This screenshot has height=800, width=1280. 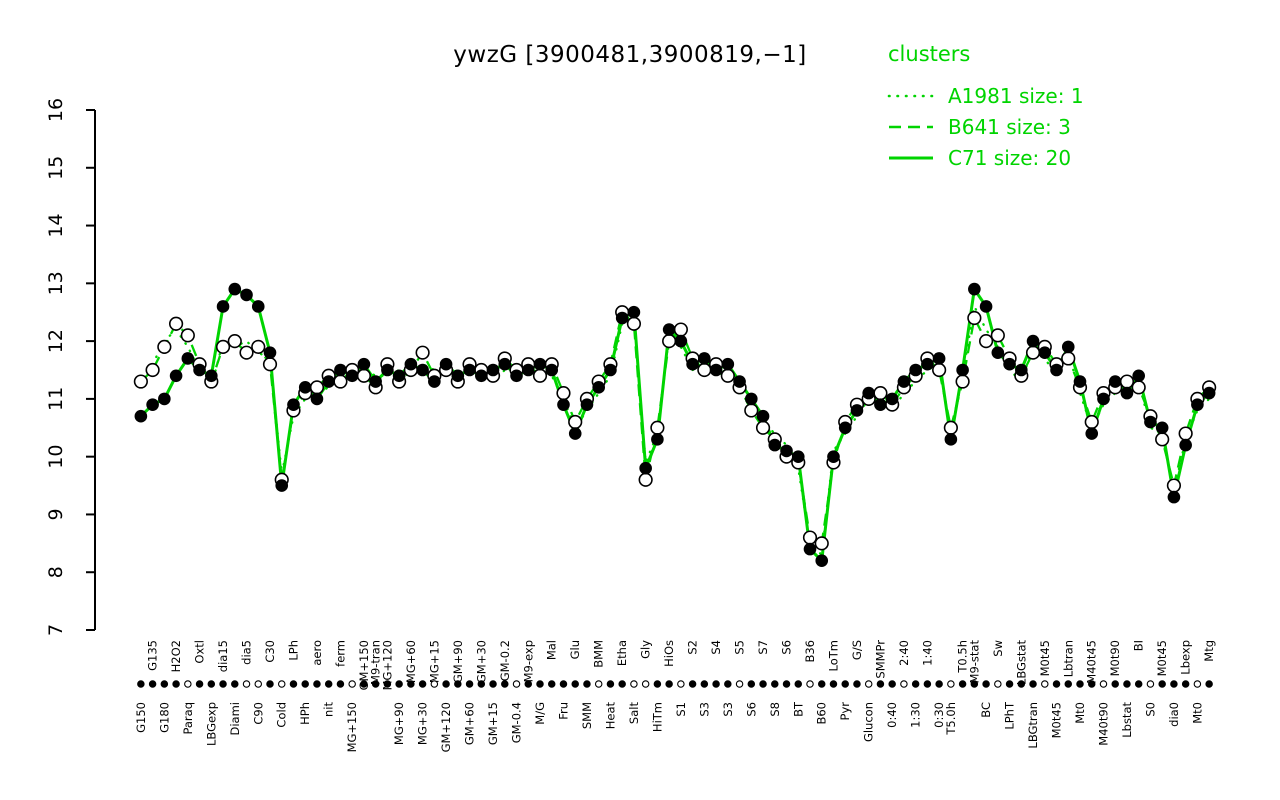 I want to click on x-tick-label: Lbexp, so click(x=1186, y=657).